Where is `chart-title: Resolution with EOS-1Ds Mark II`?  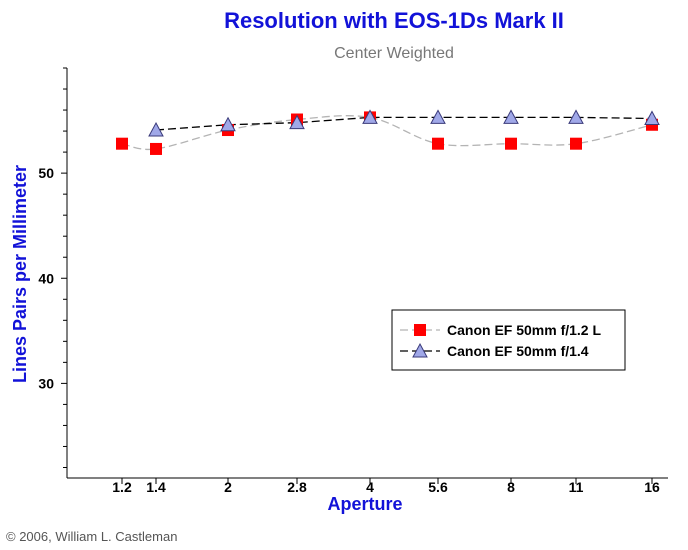
chart-title: Resolution with EOS-1Ds Mark II is located at coordinates (394, 20).